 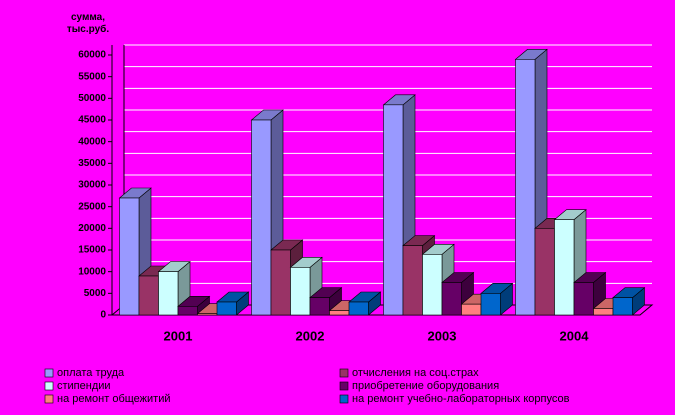 What do you see at coordinates (92, 271) in the screenshot?
I see `y-tick-label: 10000` at bounding box center [92, 271].